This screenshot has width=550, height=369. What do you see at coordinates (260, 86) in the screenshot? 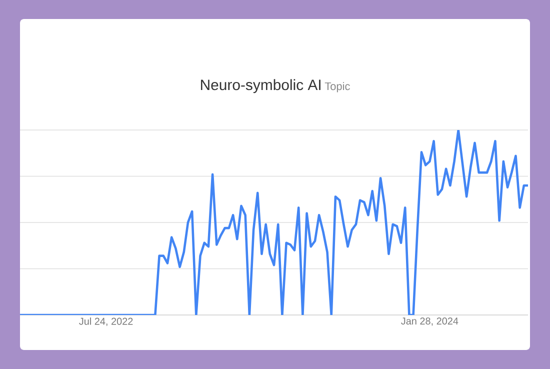
I see `chart-title: Neuro-symbolic AI` at bounding box center [260, 86].